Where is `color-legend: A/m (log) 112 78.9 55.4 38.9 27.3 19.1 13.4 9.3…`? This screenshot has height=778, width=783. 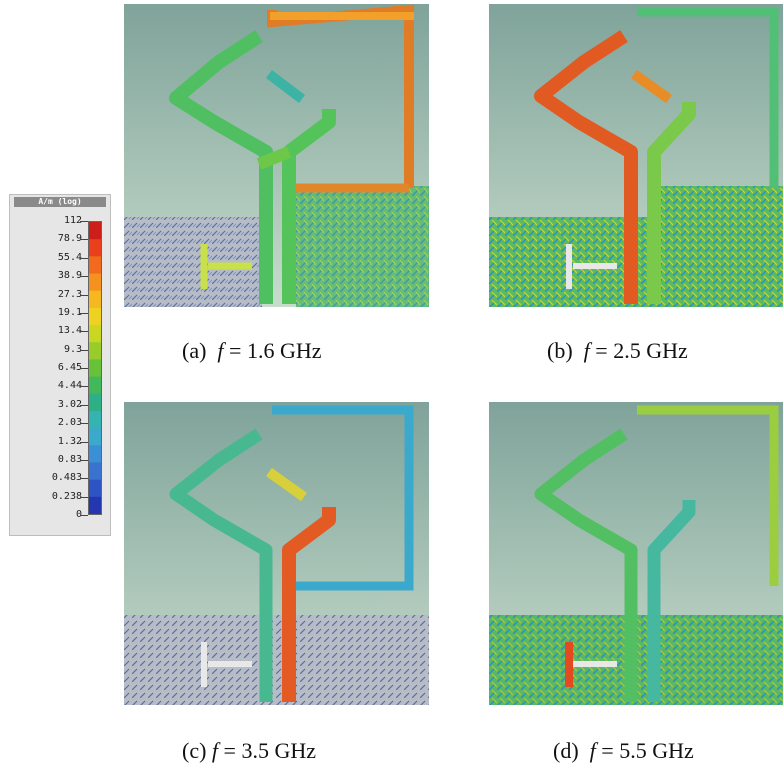
color-legend: A/m (log) 112 78.9 55.4 38.9 27.3 19.1 13.4 9.3… is located at coordinates (60, 365).